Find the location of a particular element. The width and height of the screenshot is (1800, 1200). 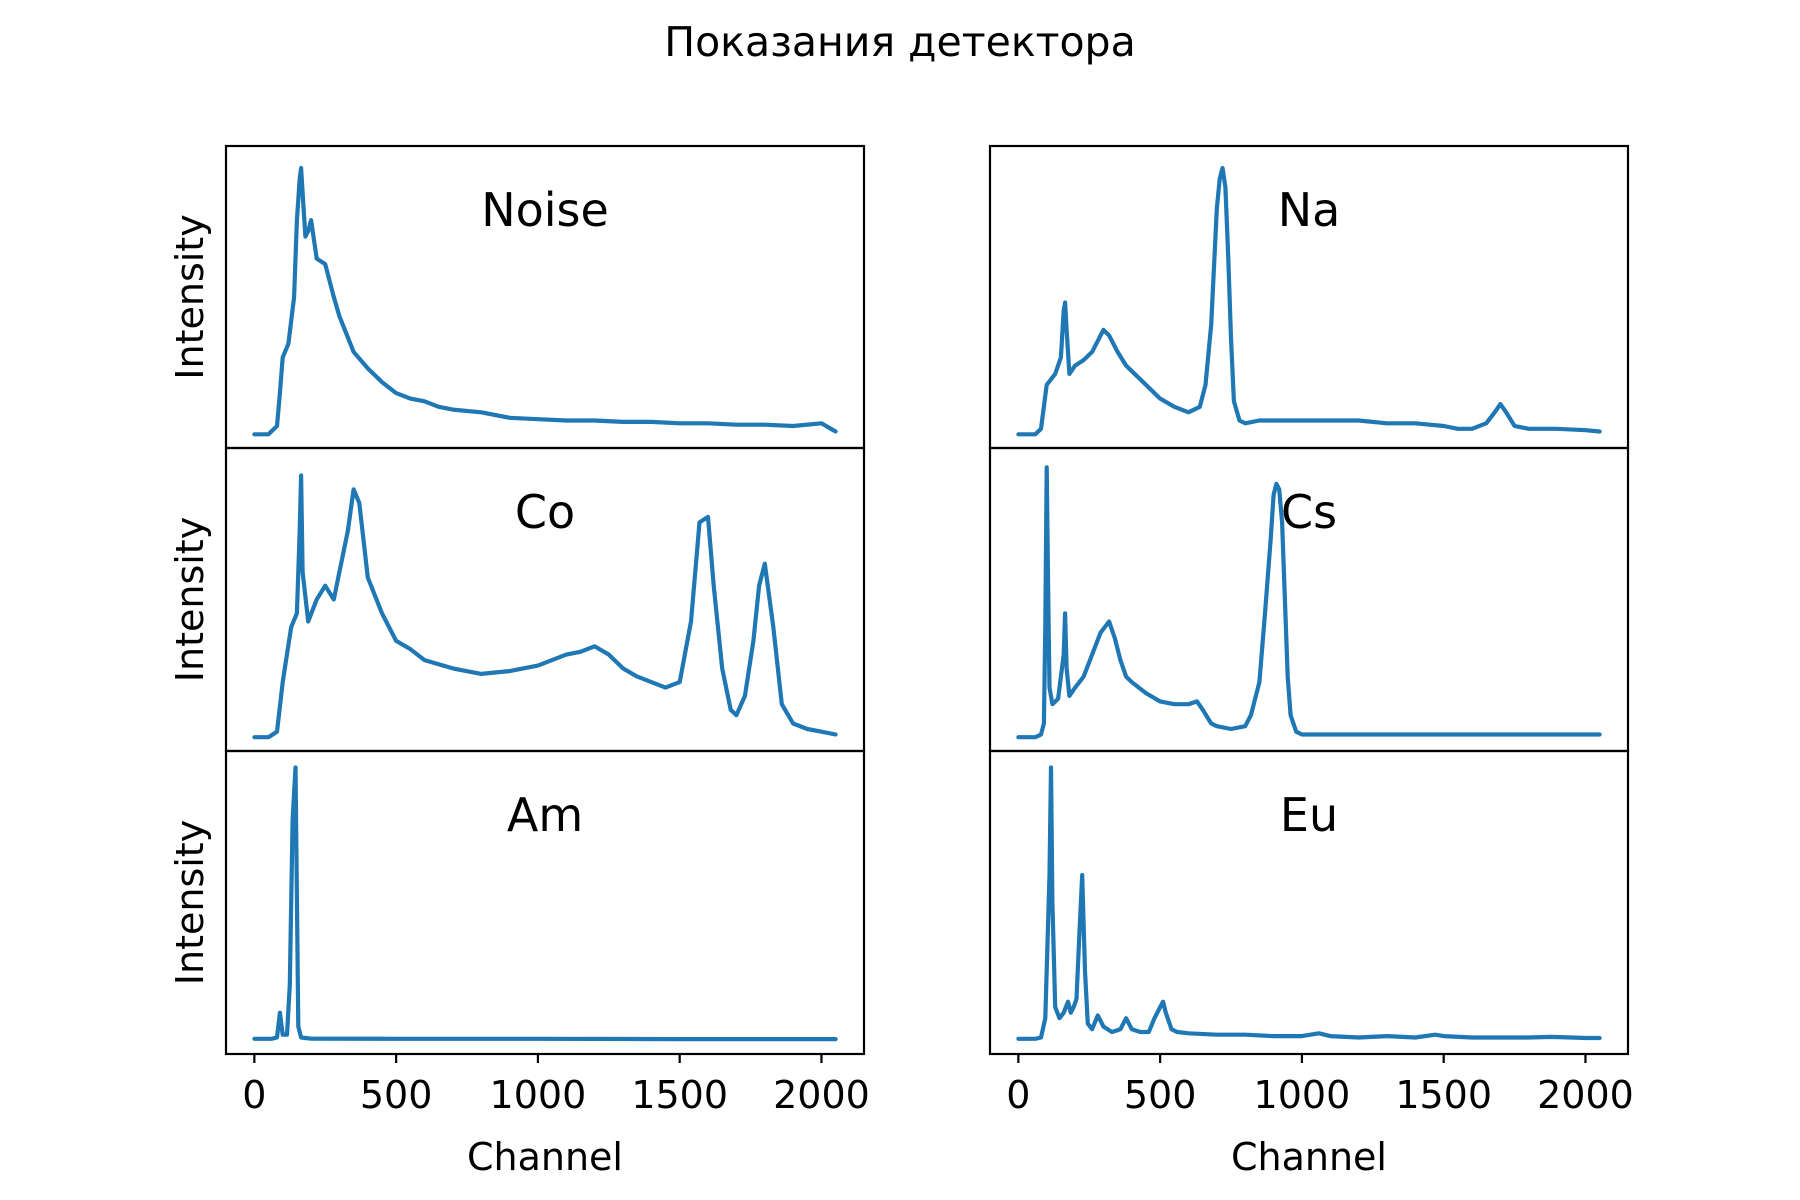

panel-annotation: Na is located at coordinates (1309, 210).